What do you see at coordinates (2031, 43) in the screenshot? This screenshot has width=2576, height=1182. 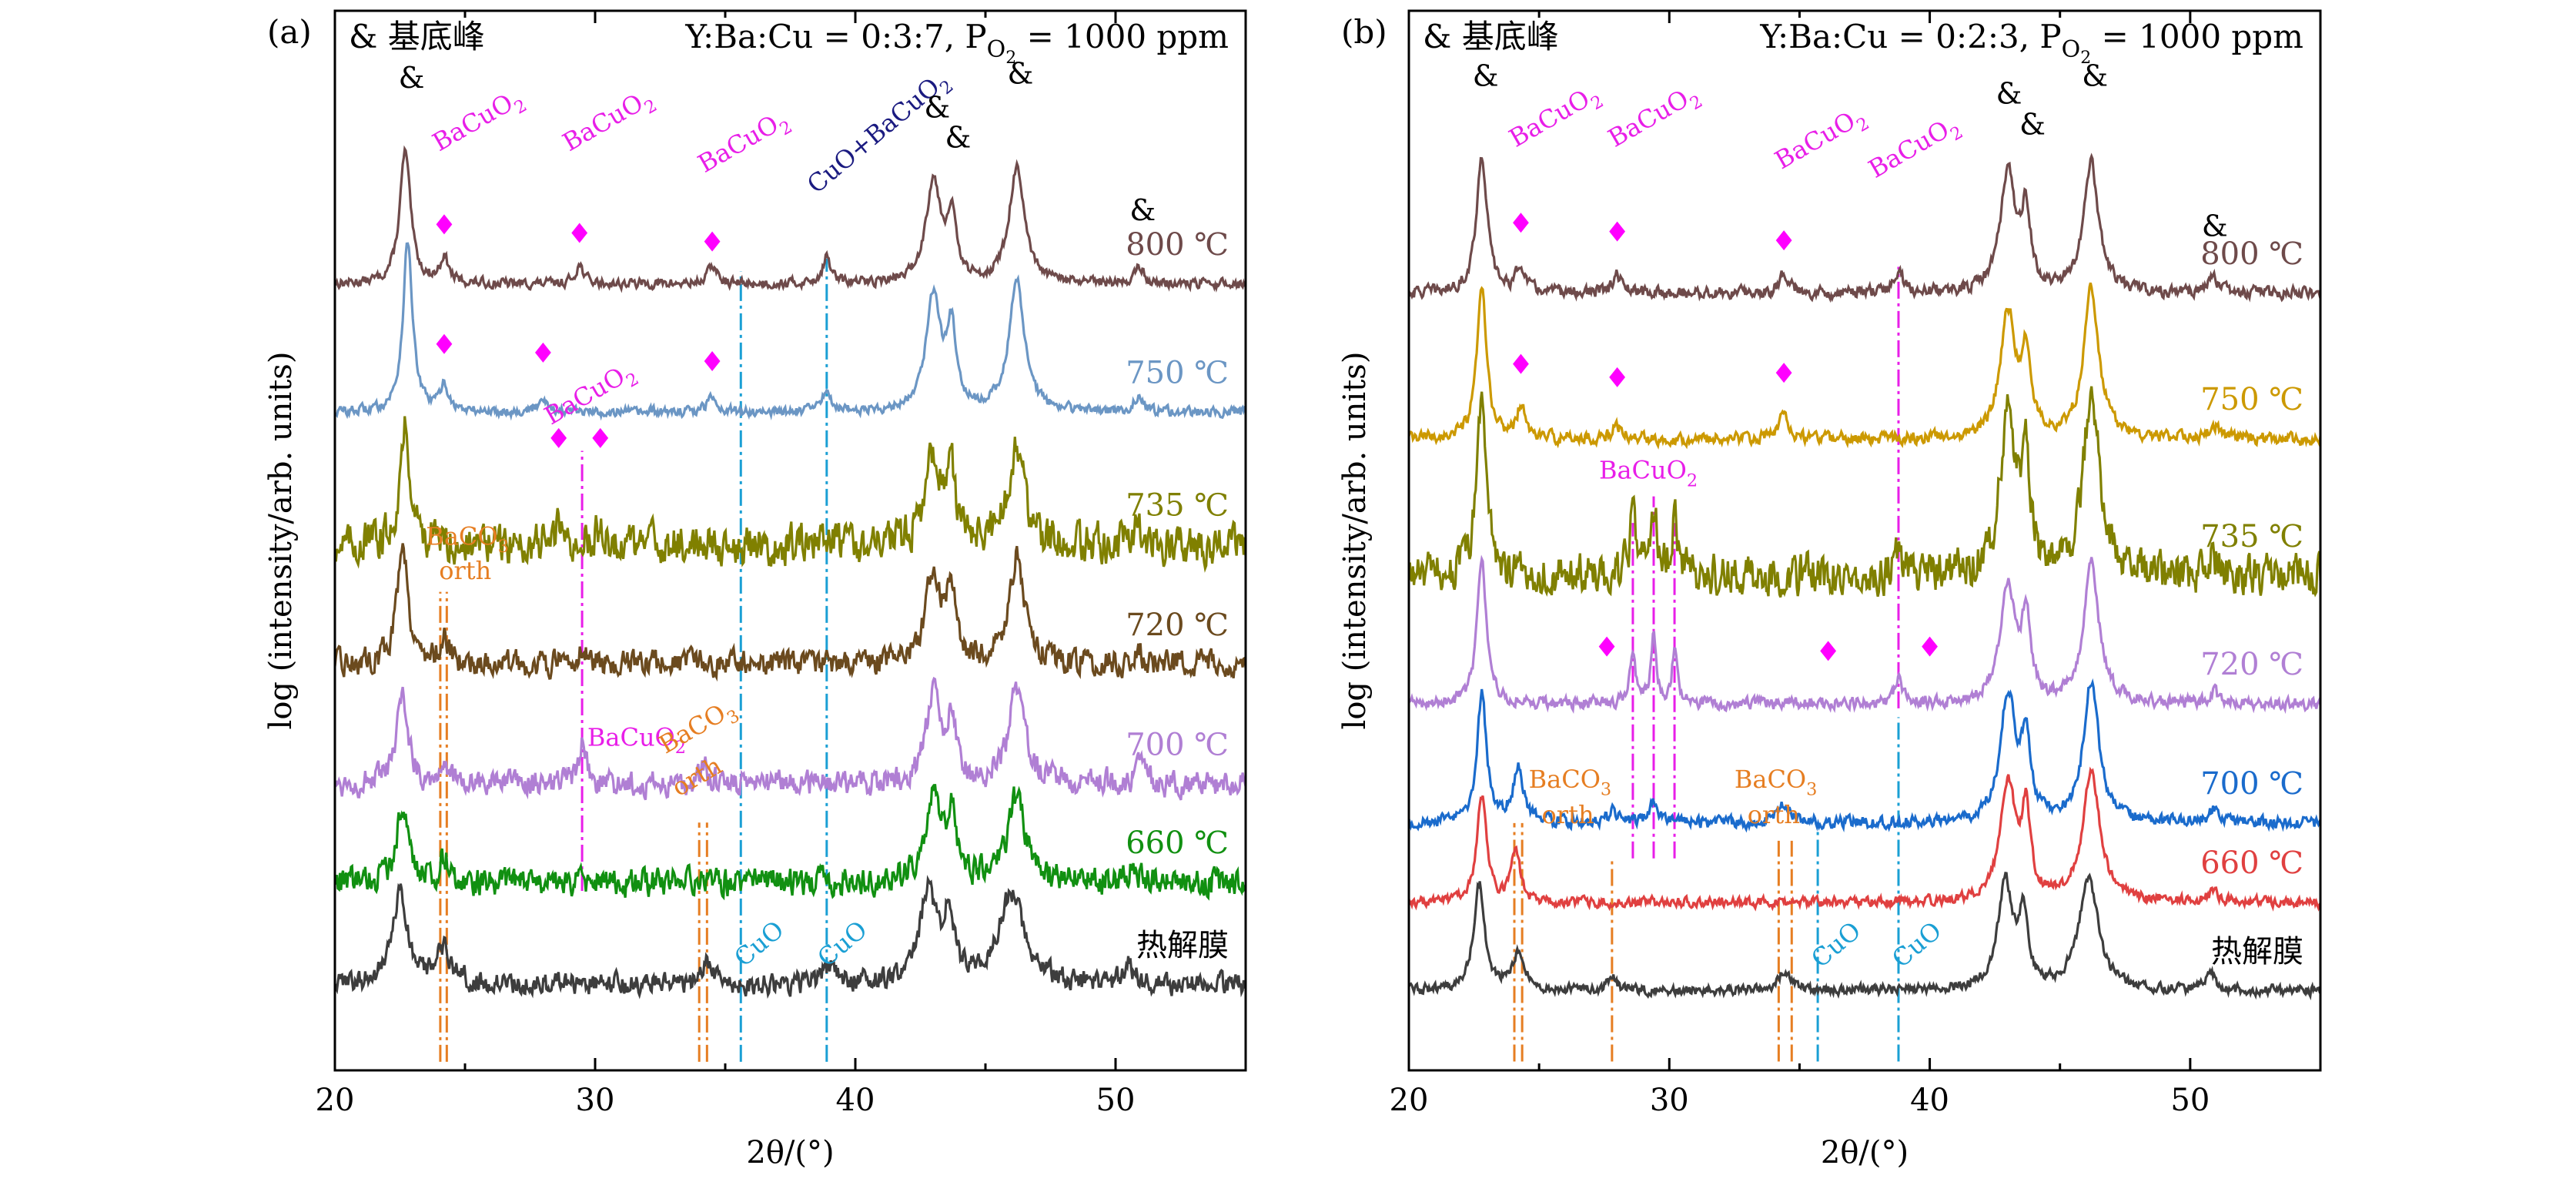 I see `condition-text: Y:Ba:Cu = 0:2:3, PO2 = 1000 ppm` at bounding box center [2031, 43].